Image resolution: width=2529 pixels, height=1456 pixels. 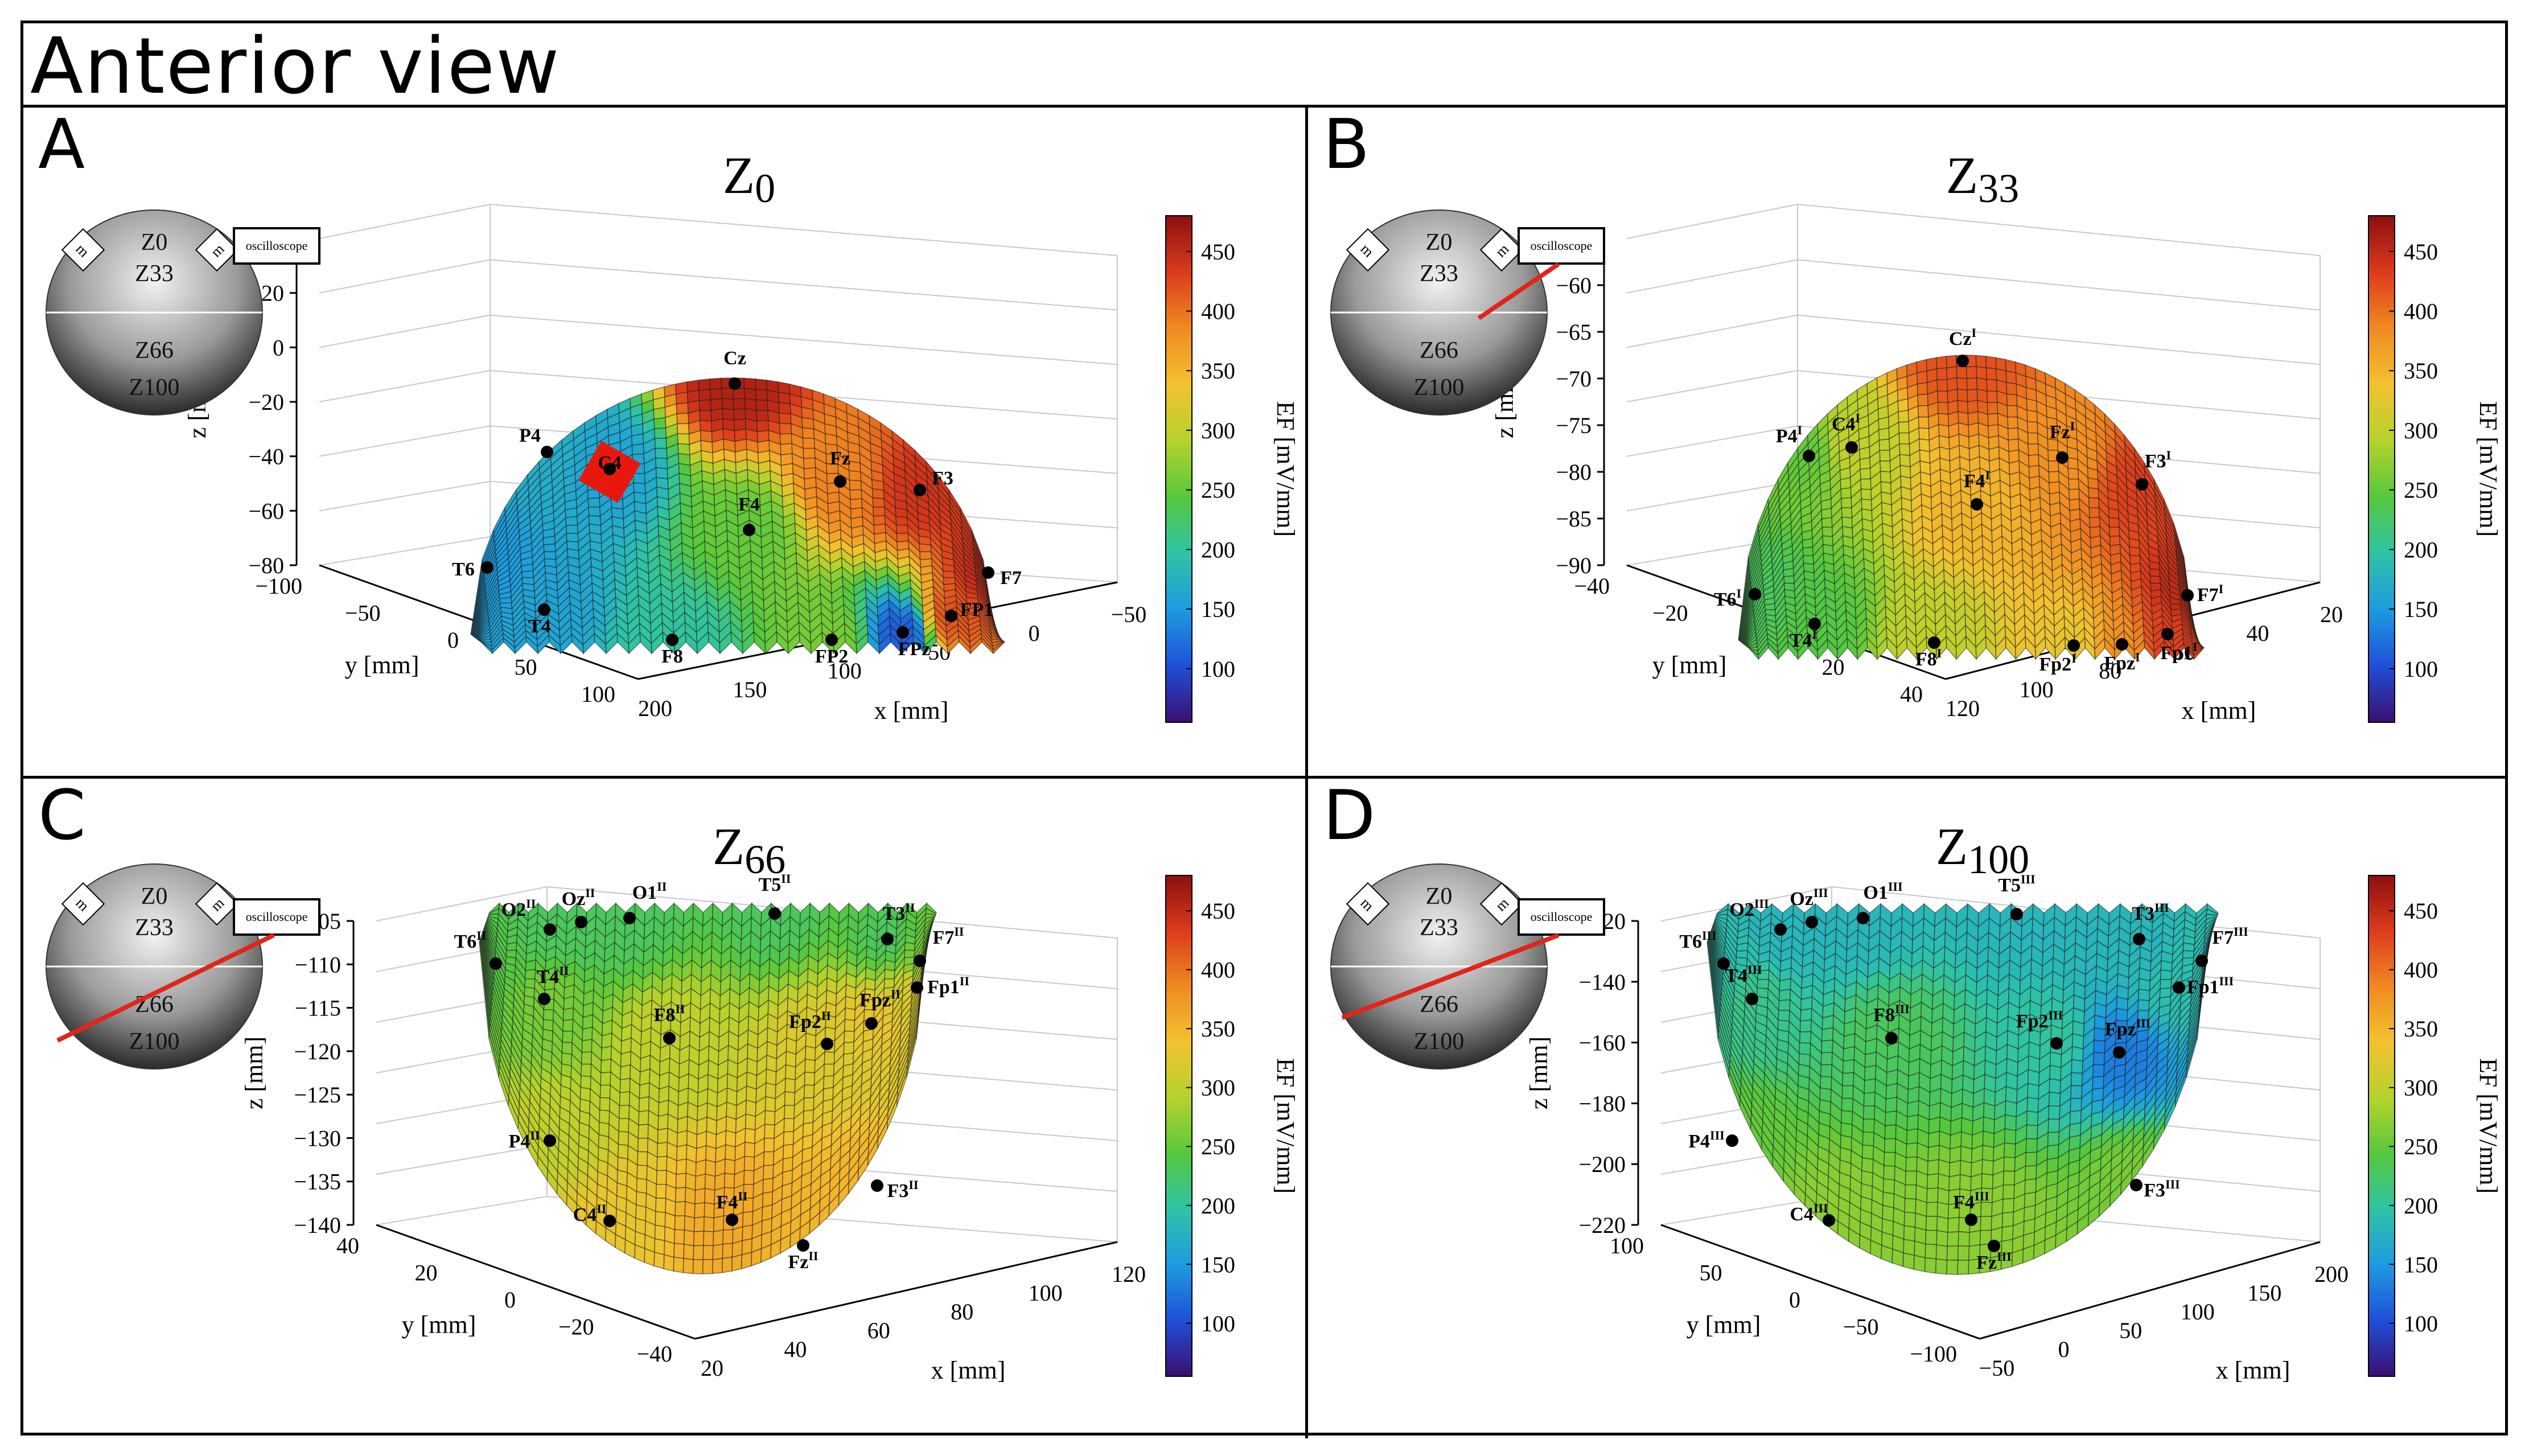 What do you see at coordinates (154, 242) in the screenshot?
I see `inset-level-label: Z0` at bounding box center [154, 242].